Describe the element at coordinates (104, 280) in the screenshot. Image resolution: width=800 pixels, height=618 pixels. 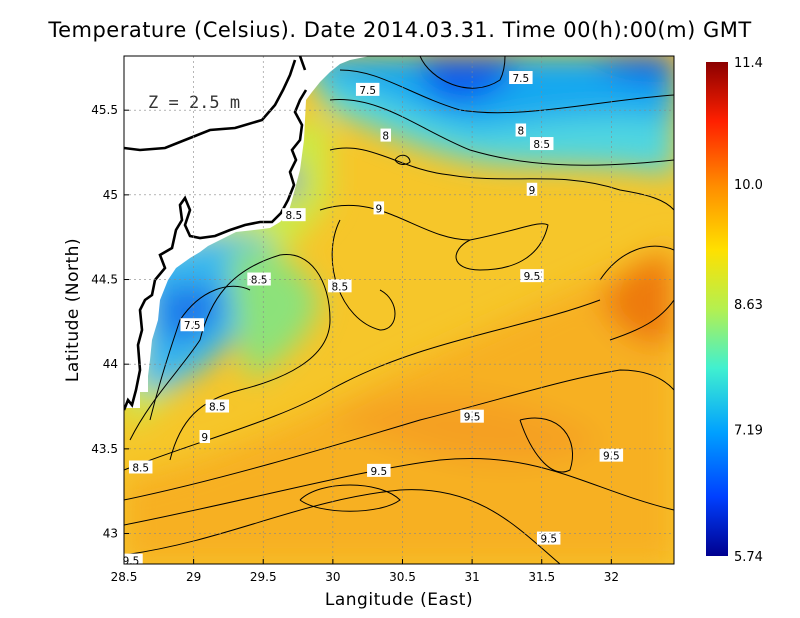
I see `y-tick-label: 44.5` at that location.